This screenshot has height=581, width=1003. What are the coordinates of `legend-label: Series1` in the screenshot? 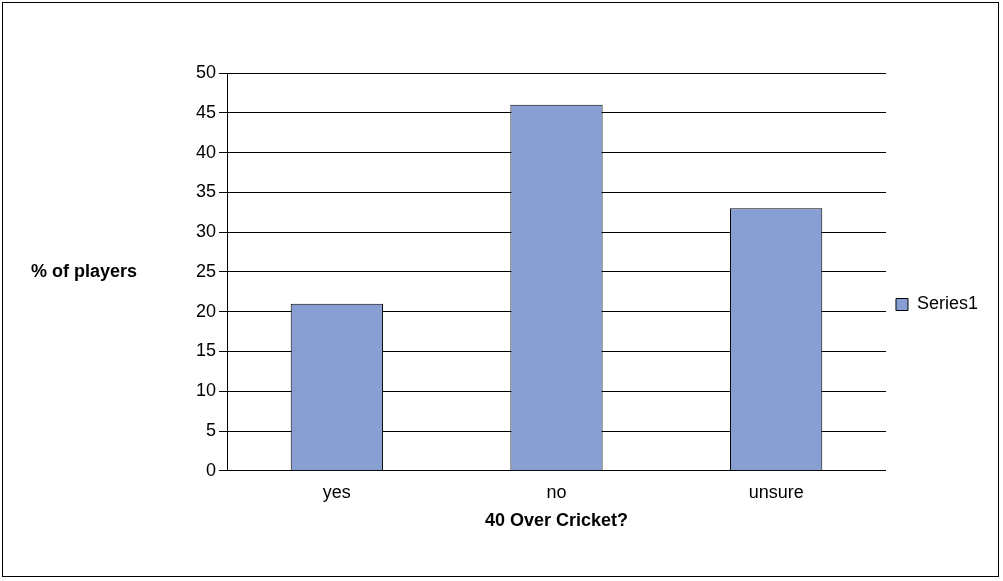 It's located at (947, 303).